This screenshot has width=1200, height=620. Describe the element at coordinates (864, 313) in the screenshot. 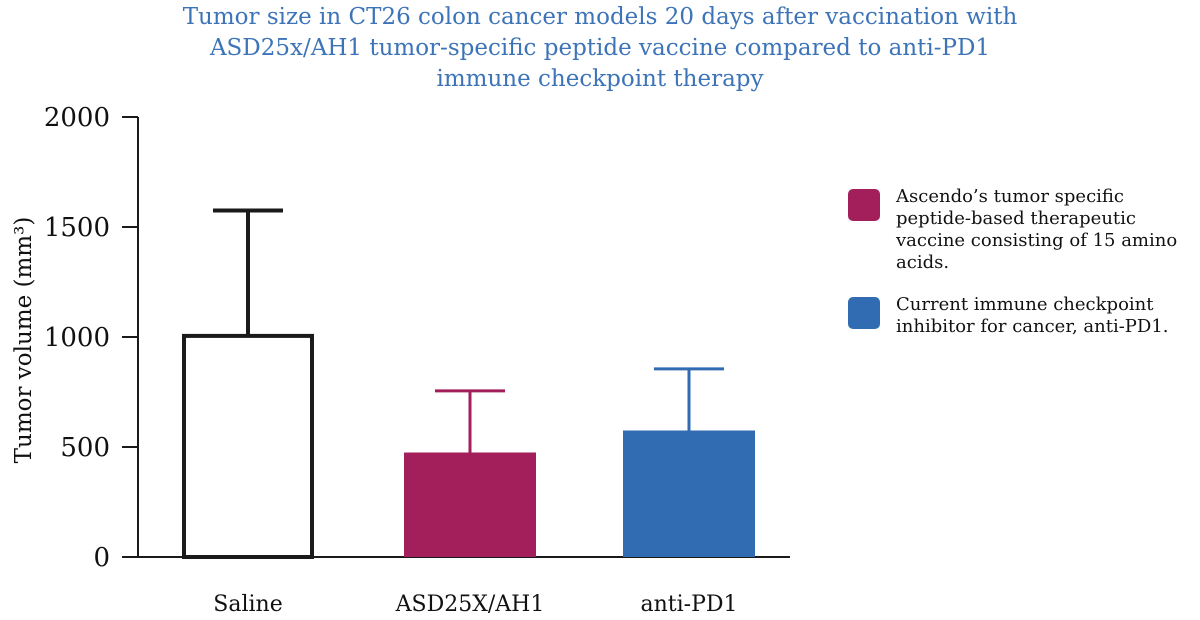

I see `legend-swatch-anti-pd1` at that location.